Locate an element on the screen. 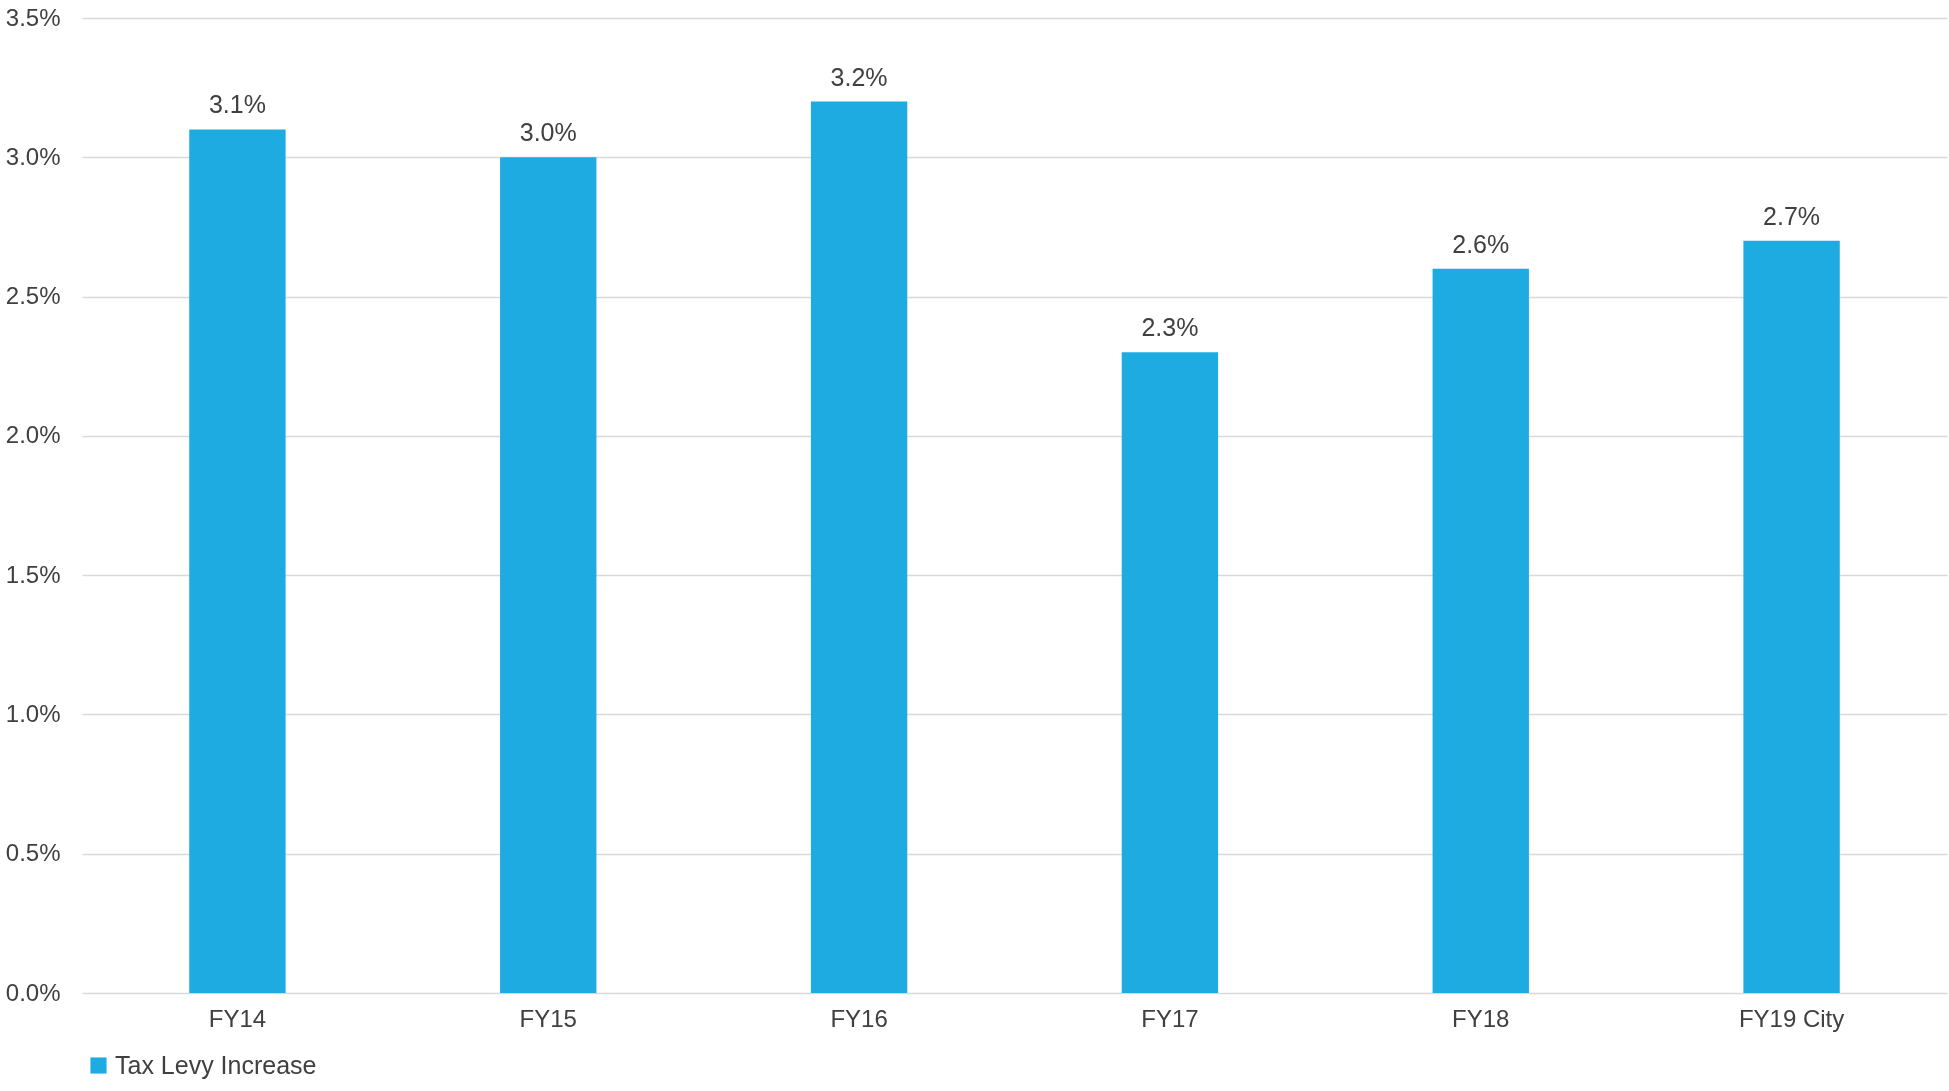  y-tick-label: 0.5% is located at coordinates (33, 853).